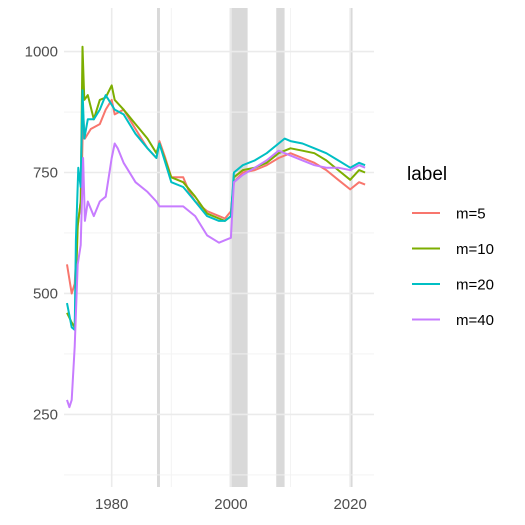 The height and width of the screenshot is (525, 525). Describe the element at coordinates (111, 504) in the screenshot. I see `x-tick-label: 1980` at that location.